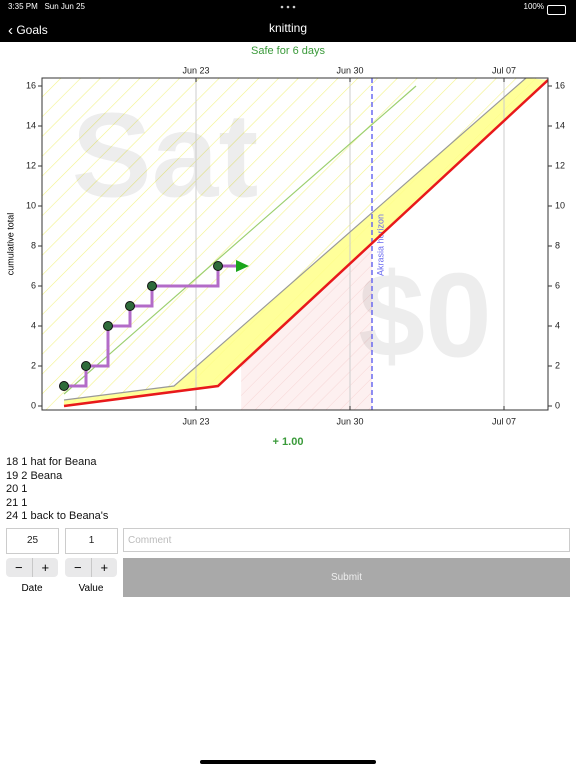 The image size is (576, 768). What do you see at coordinates (32, 30) in the screenshot?
I see `back-label: Goals` at bounding box center [32, 30].